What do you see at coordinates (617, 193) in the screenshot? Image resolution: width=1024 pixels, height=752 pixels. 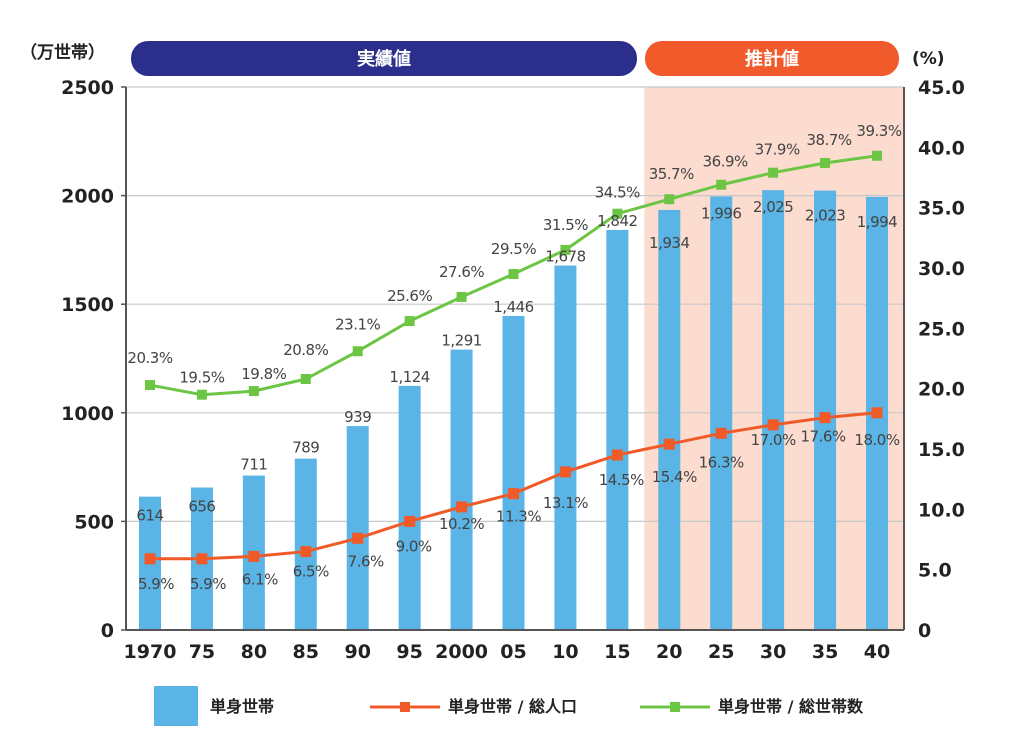 I see `line-data-label: 34.5%` at bounding box center [617, 193].